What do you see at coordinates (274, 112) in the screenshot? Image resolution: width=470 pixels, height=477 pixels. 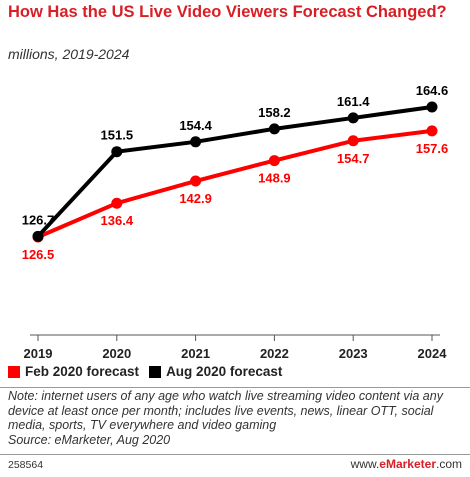 I see `data-label: 158.2` at bounding box center [274, 112].